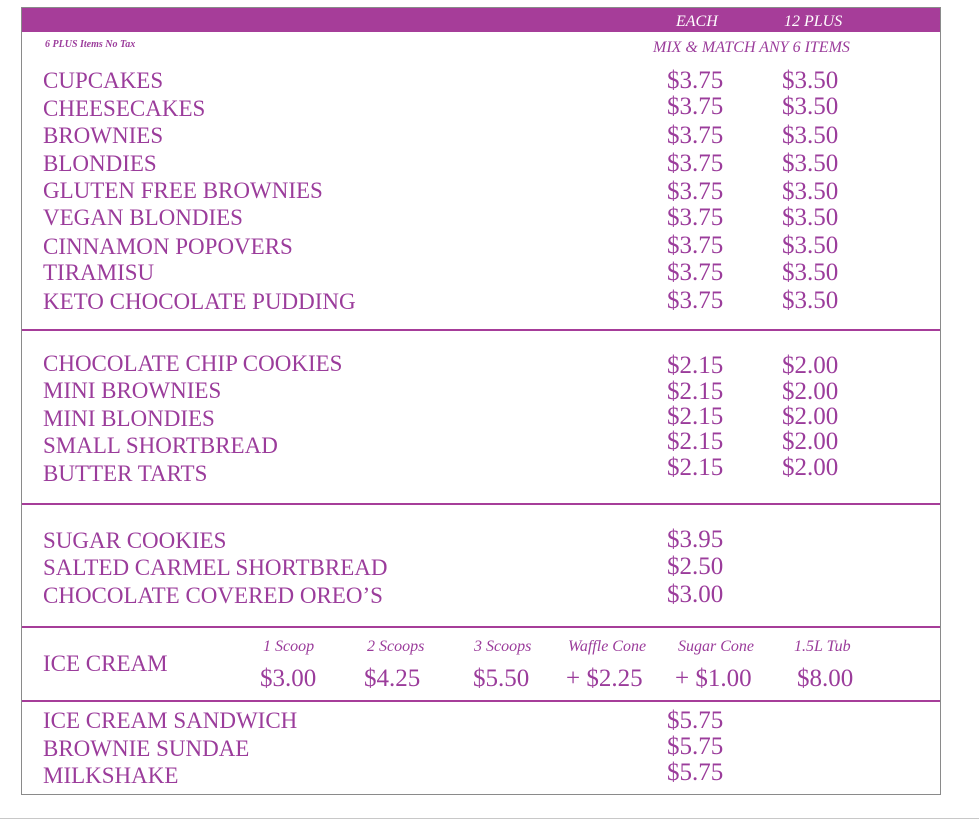 This screenshot has height=821, width=979. I want to click on menu-item-name: CHEESECAKES, so click(124, 108).